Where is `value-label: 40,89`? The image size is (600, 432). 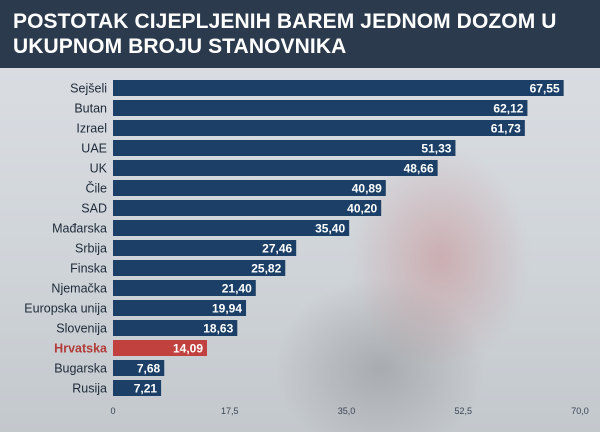
value-label: 40,89 is located at coordinates (367, 189).